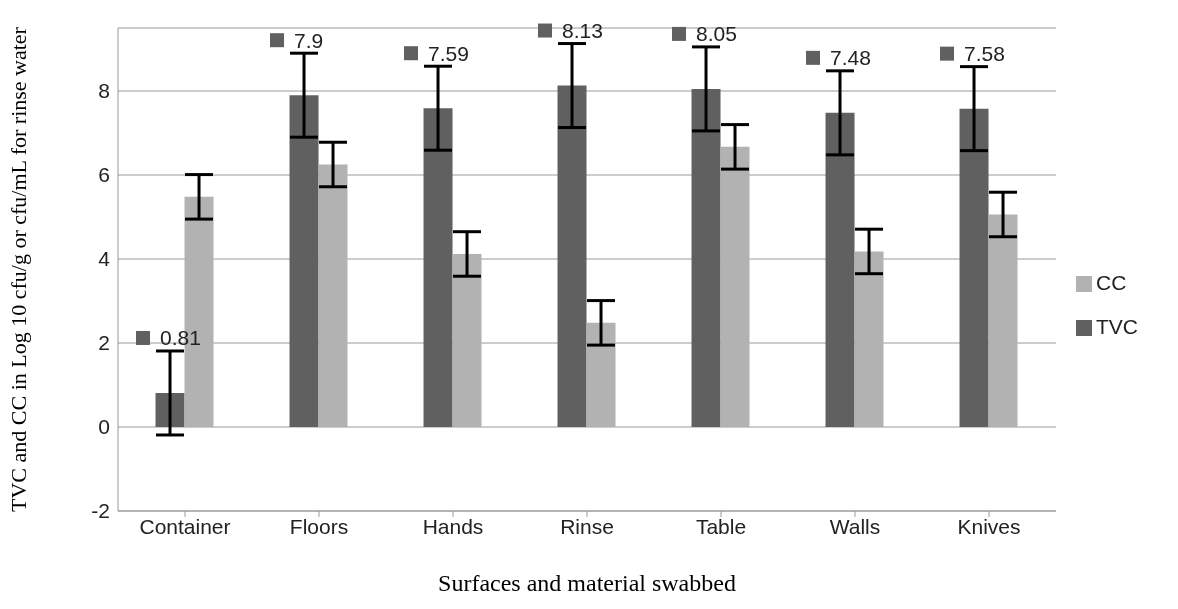 This screenshot has height=609, width=1178. What do you see at coordinates (721, 526) in the screenshot?
I see `x-tick-label: Table` at bounding box center [721, 526].